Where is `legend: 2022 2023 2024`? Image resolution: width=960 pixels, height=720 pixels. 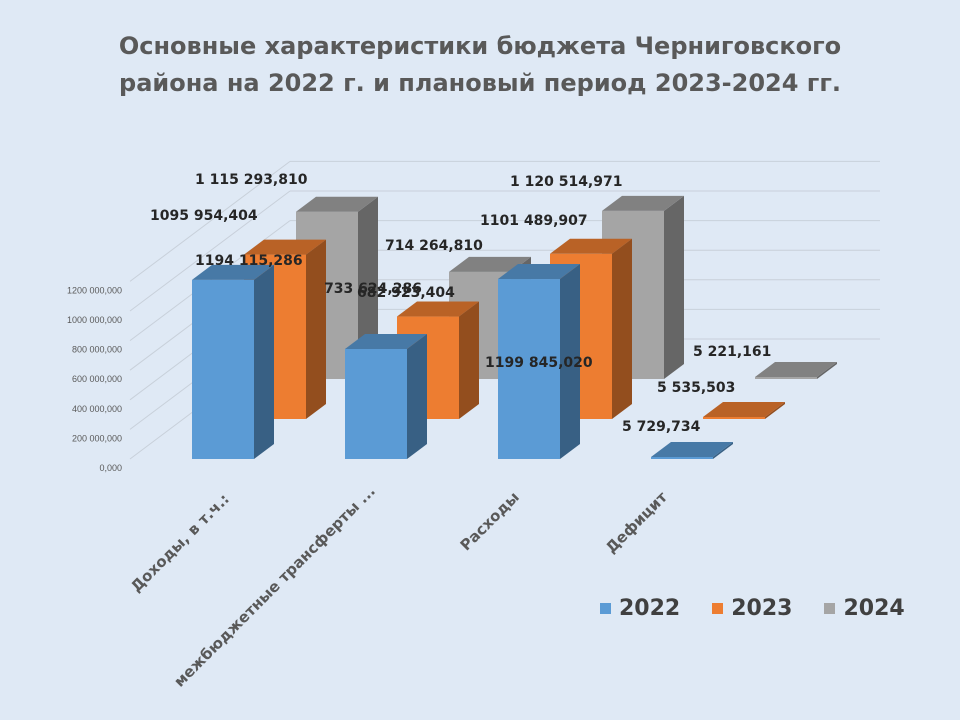
legend: 2022 2023 2024 is located at coordinates (752, 608).